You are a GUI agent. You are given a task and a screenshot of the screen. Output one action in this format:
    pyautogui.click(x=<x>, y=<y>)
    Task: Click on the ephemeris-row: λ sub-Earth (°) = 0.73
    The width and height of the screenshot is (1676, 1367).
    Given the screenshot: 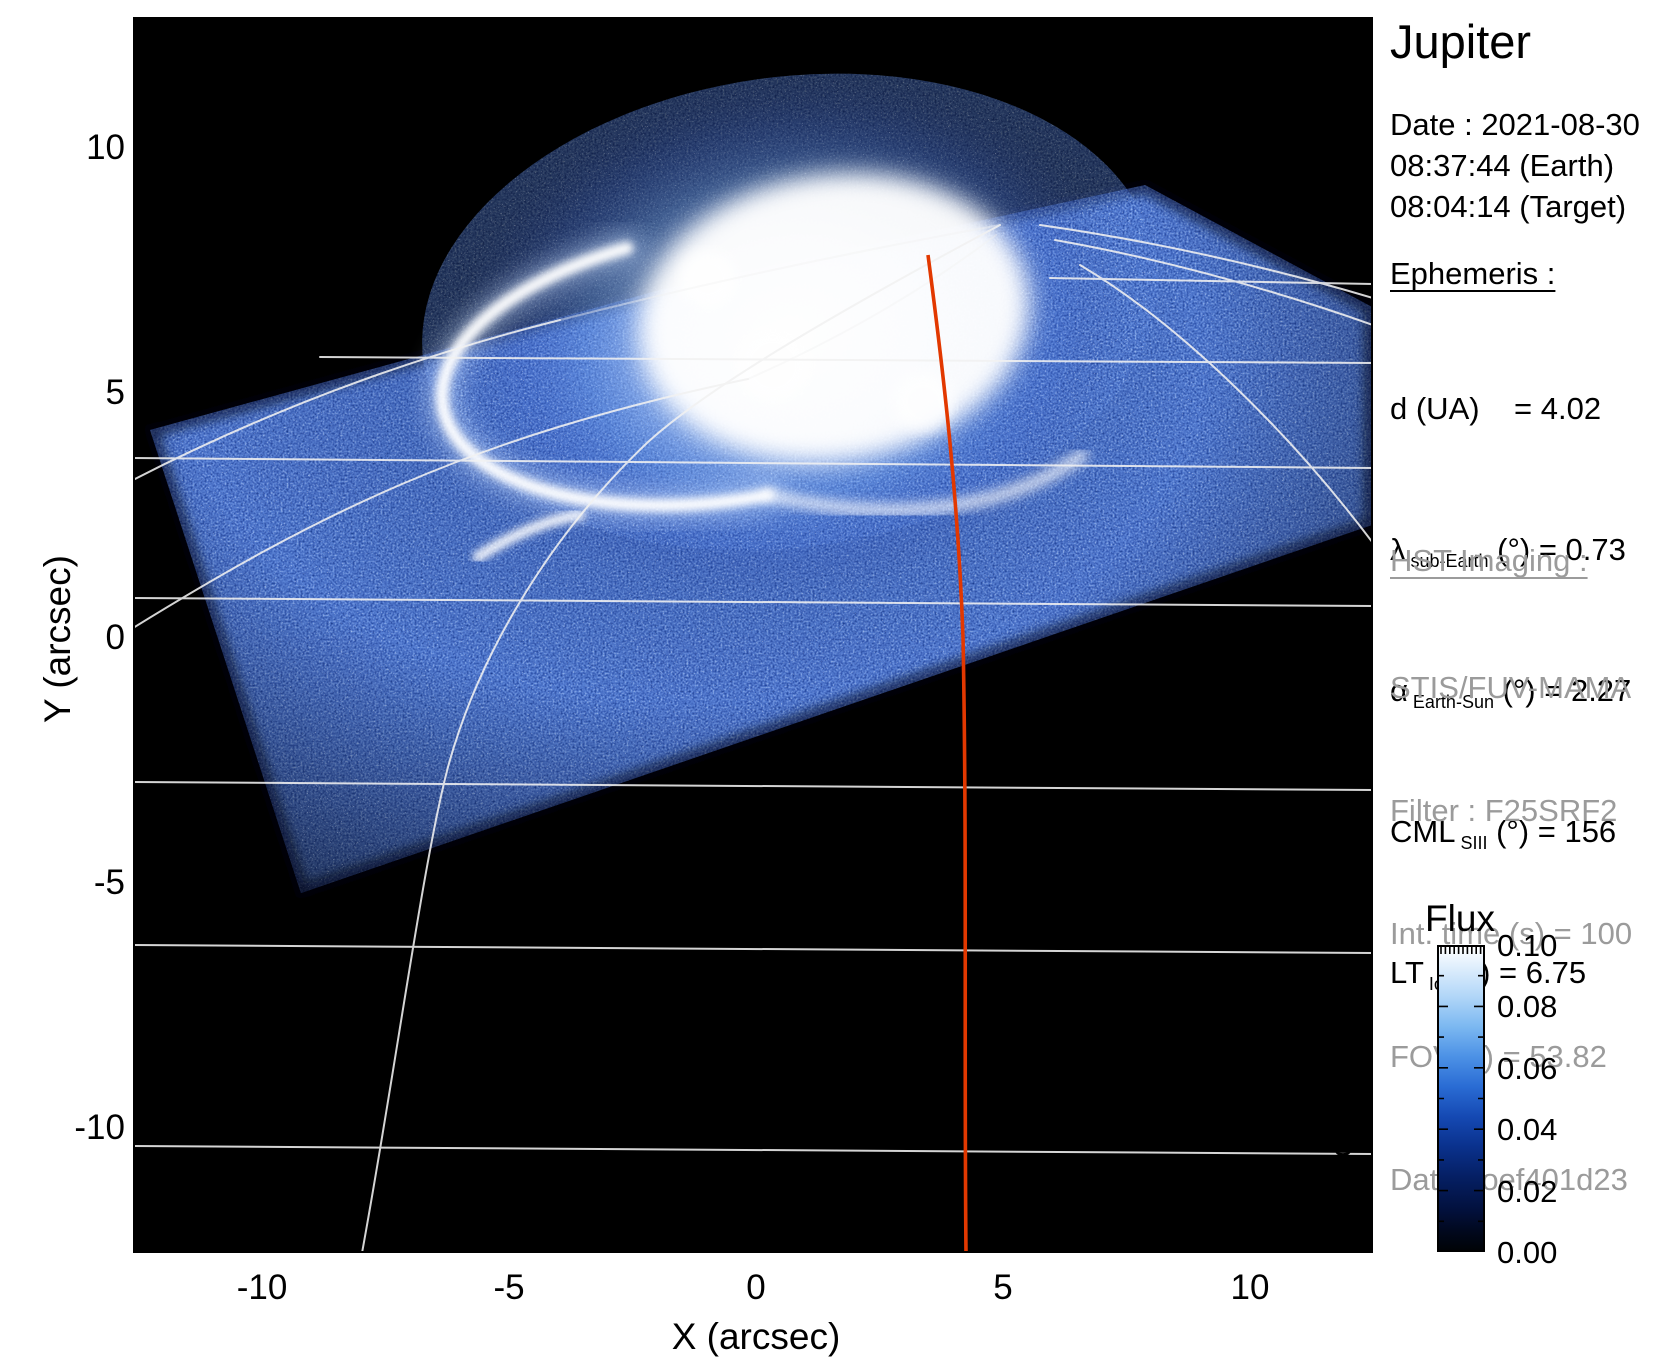 What is the action you would take?
    pyautogui.click(x=1508, y=551)
    